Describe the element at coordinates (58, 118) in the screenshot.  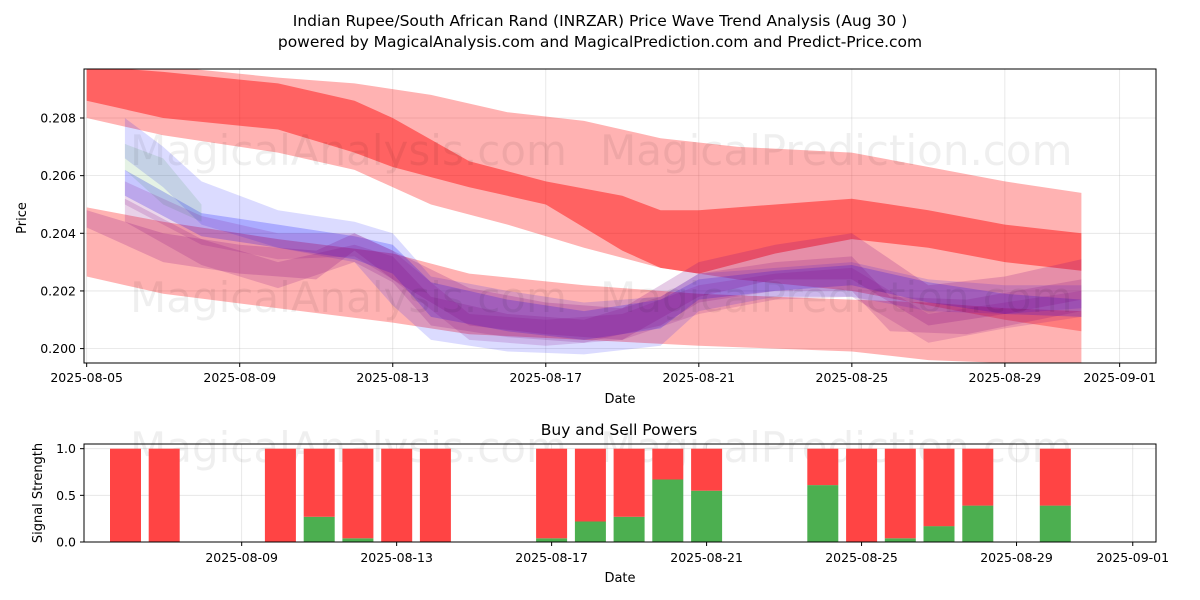
I see `price-y-tick-label: 0.208` at that location.